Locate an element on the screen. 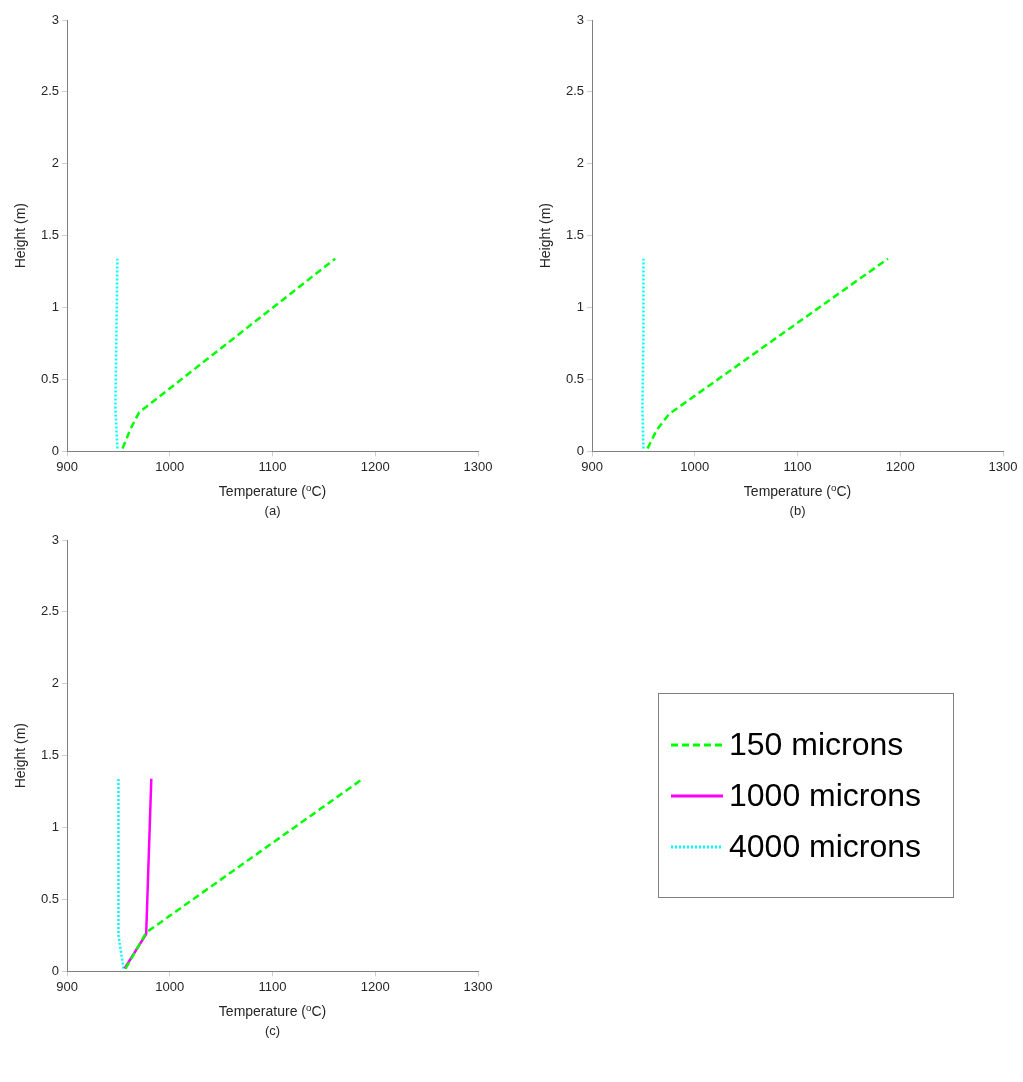  legend-label: 4000 microns is located at coordinates (825, 846).